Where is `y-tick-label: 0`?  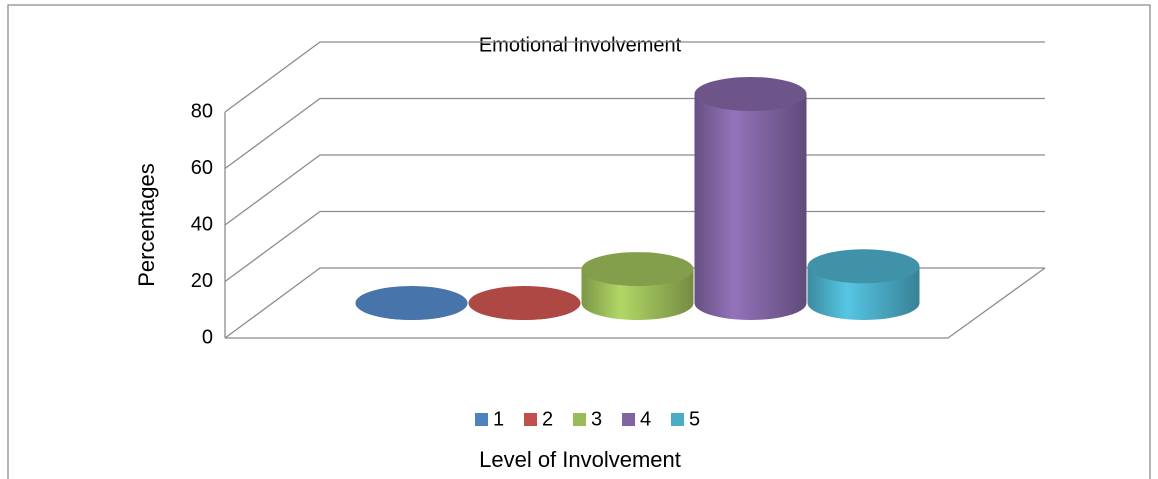 y-tick-label: 0 is located at coordinates (207, 337).